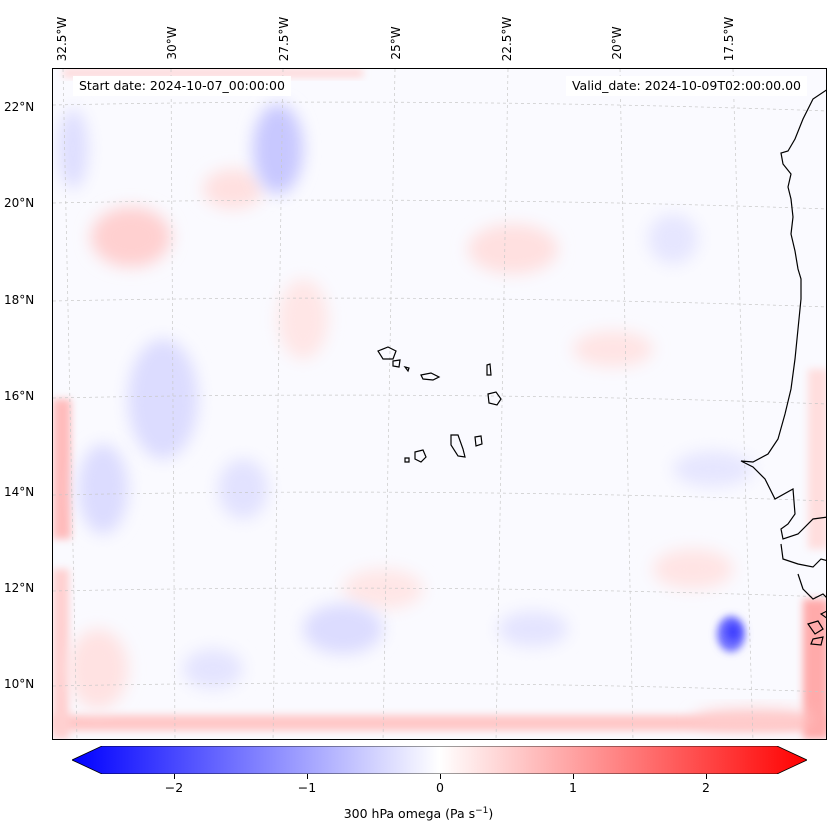 The width and height of the screenshot is (837, 839). I want to click on meridian-25w, so click(389, 404).